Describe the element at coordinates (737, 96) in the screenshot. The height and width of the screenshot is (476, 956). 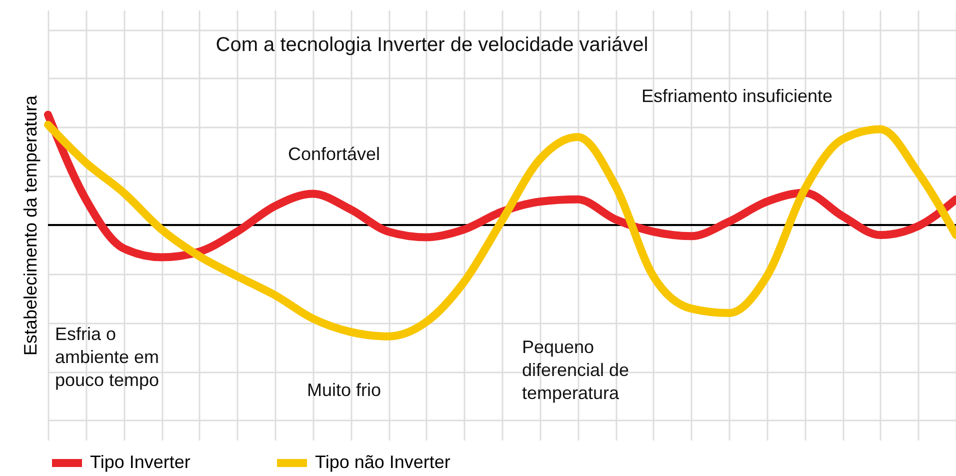
I see `text: Esfriamento insuficiente` at that location.